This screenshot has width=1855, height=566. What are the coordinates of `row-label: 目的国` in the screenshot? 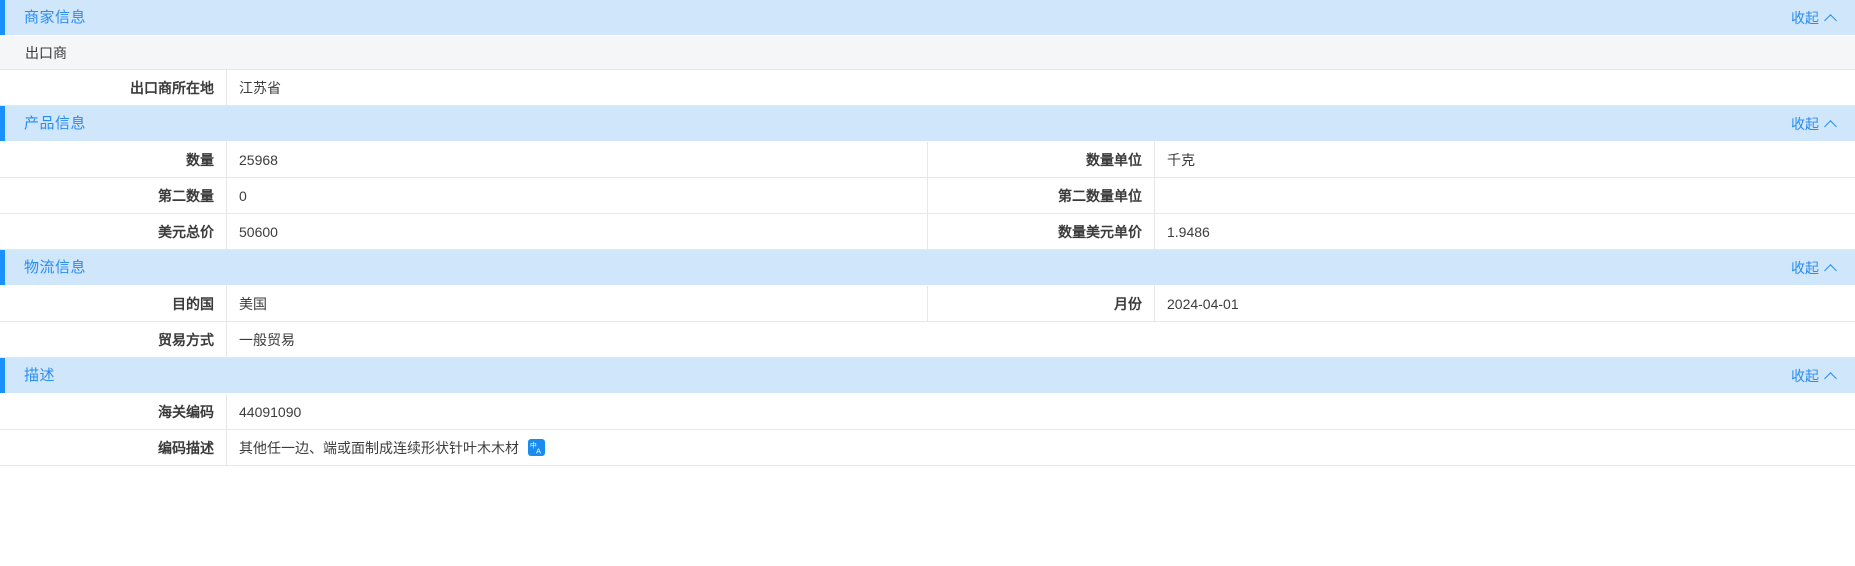 It's located at (113, 303).